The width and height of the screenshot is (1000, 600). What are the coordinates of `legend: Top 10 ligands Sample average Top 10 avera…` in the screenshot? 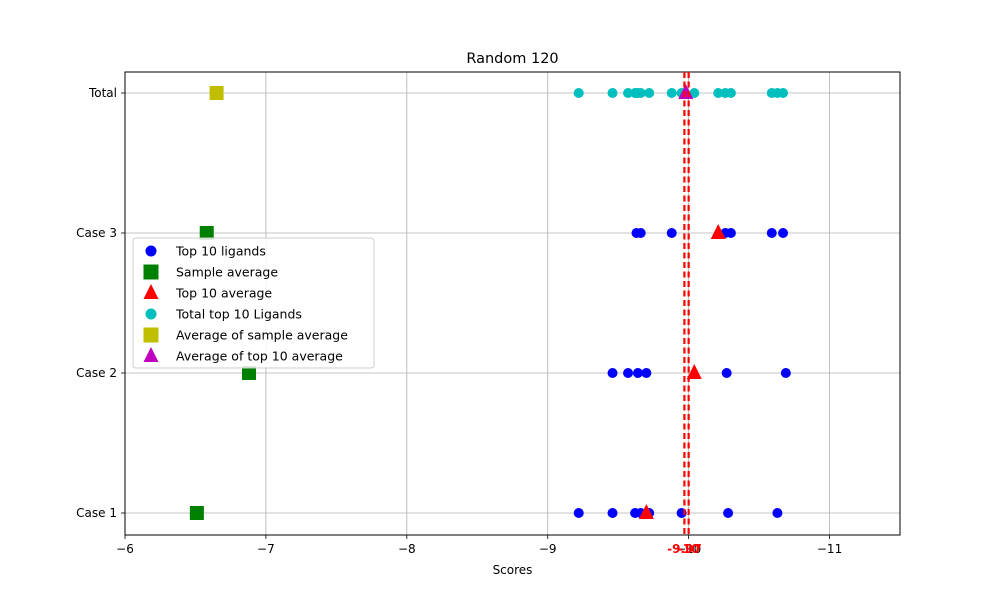 It's located at (253, 303).